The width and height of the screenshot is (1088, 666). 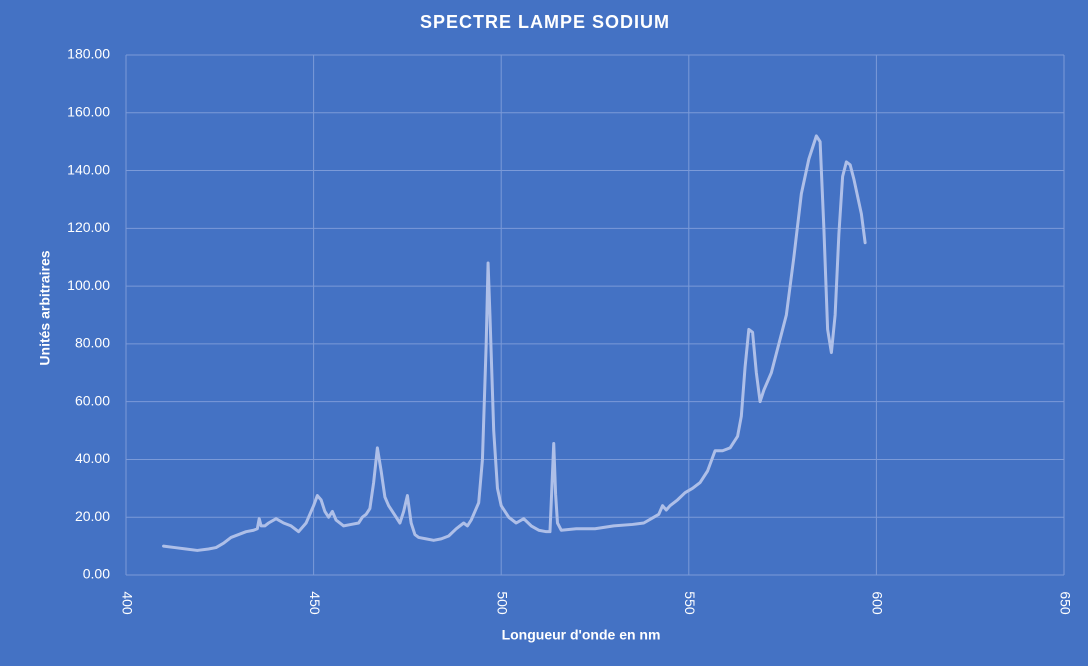 What do you see at coordinates (88, 169) in the screenshot?
I see `y-tick-label: 140.00` at bounding box center [88, 169].